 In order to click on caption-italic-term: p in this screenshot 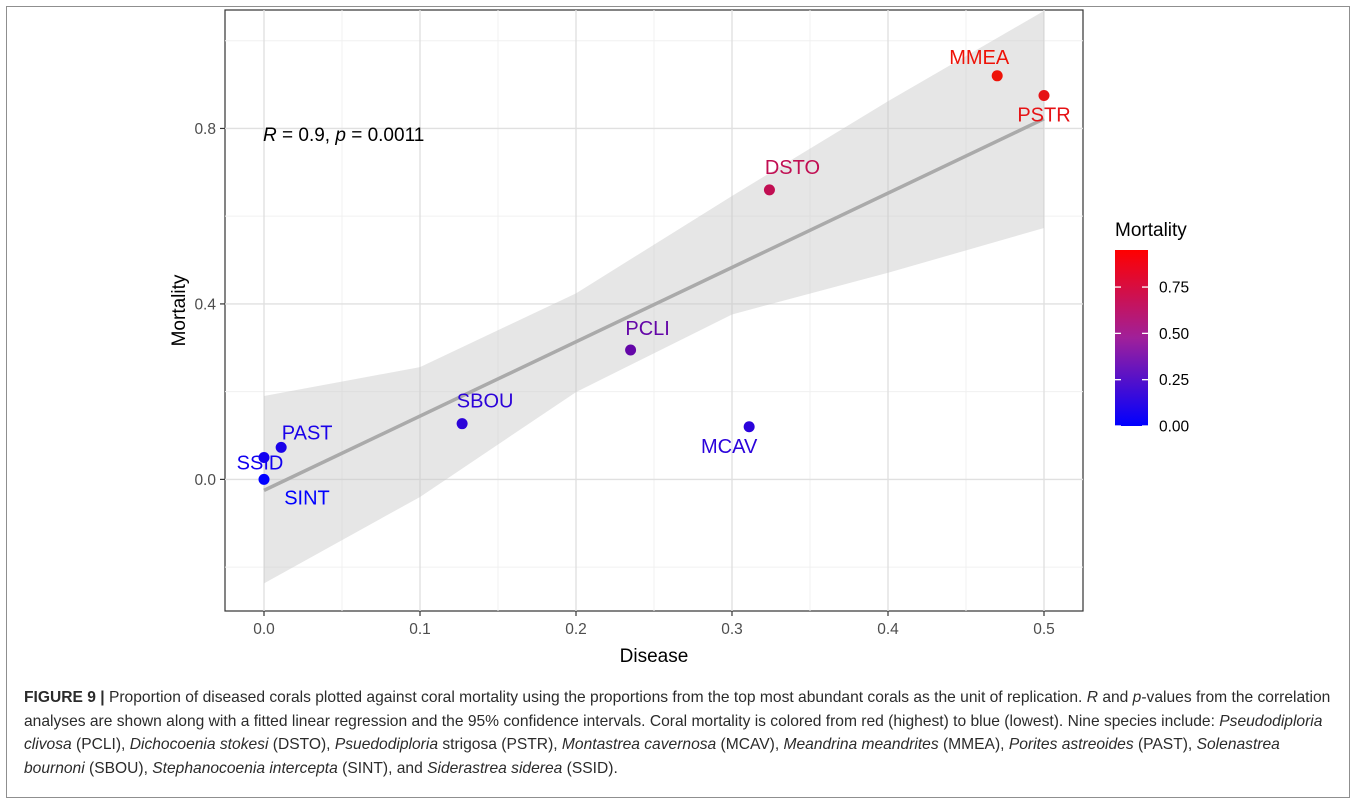, I will do `click(1137, 697)`.